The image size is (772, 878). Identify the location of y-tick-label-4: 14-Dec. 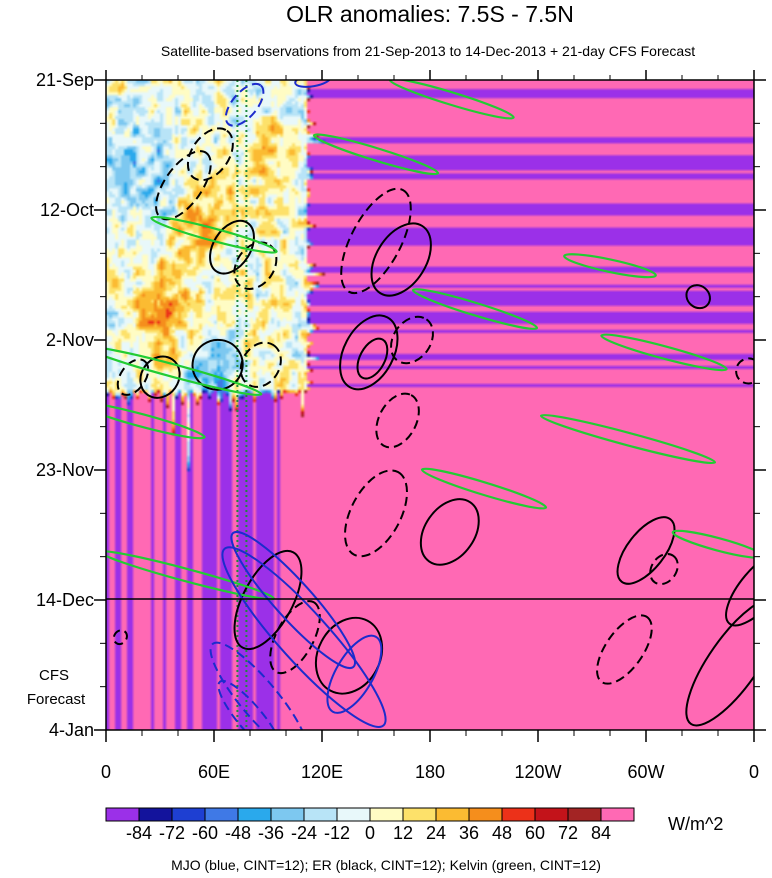
(65, 600).